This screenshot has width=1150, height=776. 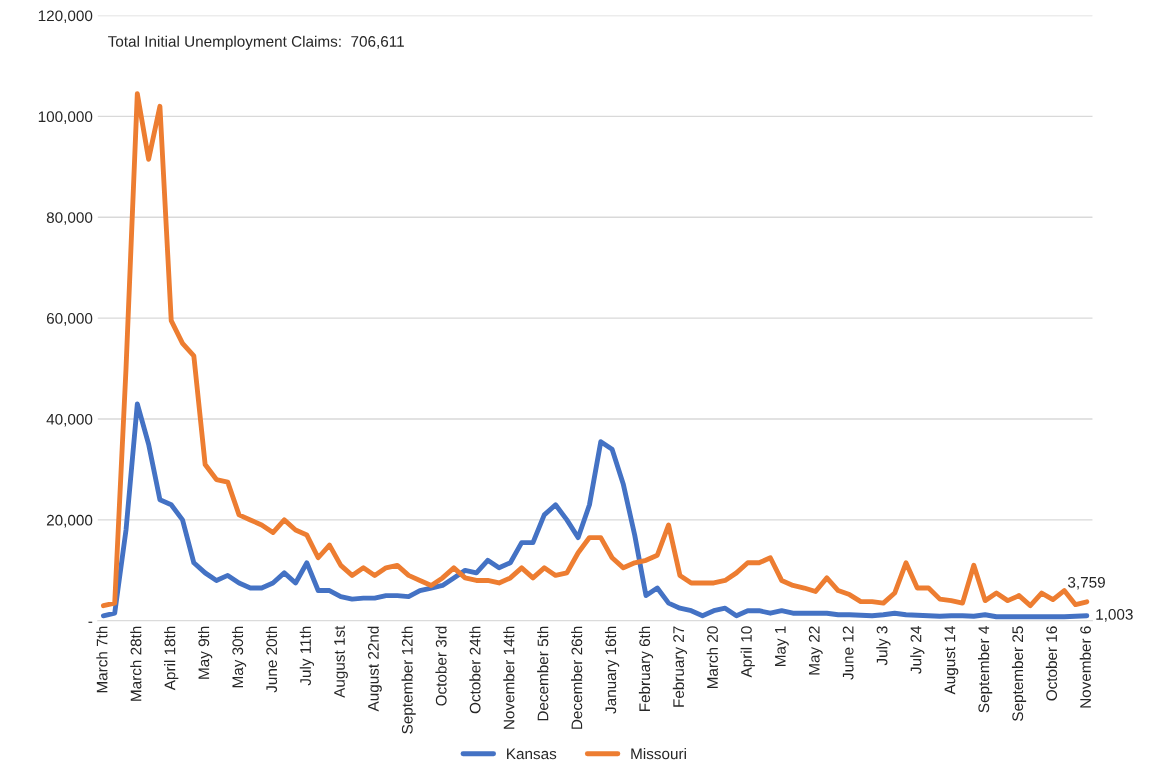 What do you see at coordinates (90, 622) in the screenshot?
I see `y-tick-label: -` at bounding box center [90, 622].